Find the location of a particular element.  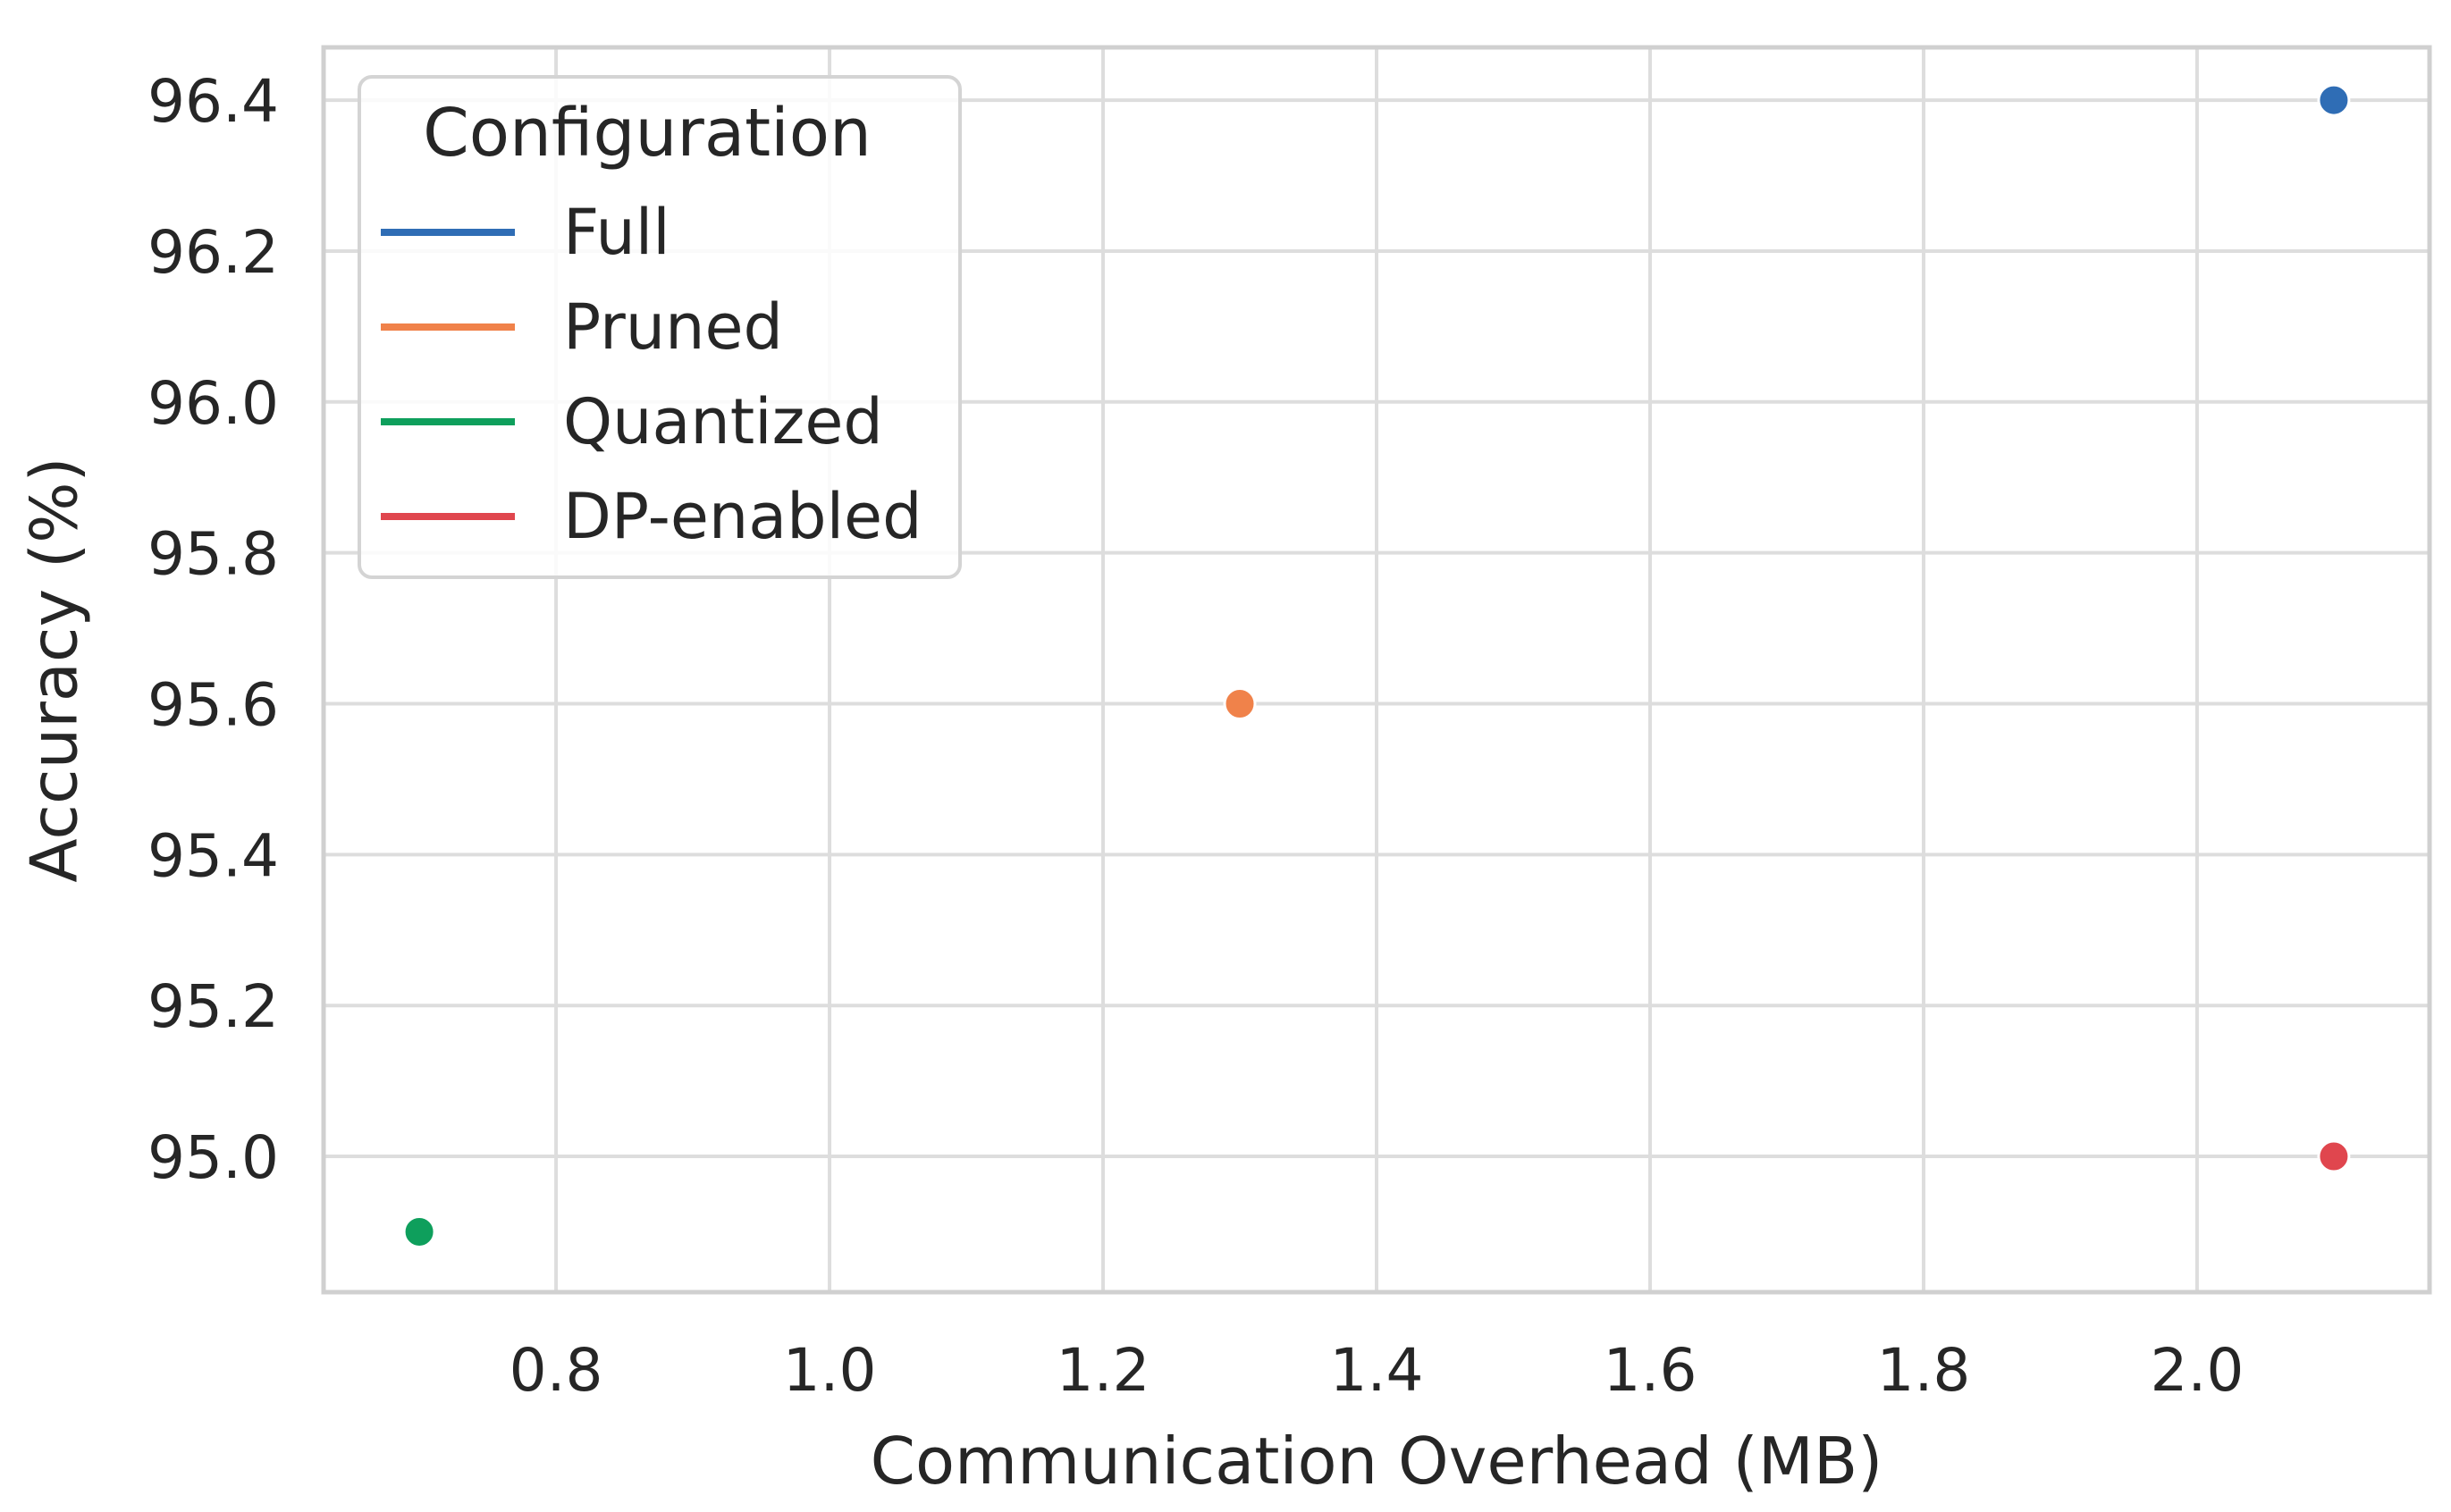

x-tick-label: 1.0 is located at coordinates (830, 1370).